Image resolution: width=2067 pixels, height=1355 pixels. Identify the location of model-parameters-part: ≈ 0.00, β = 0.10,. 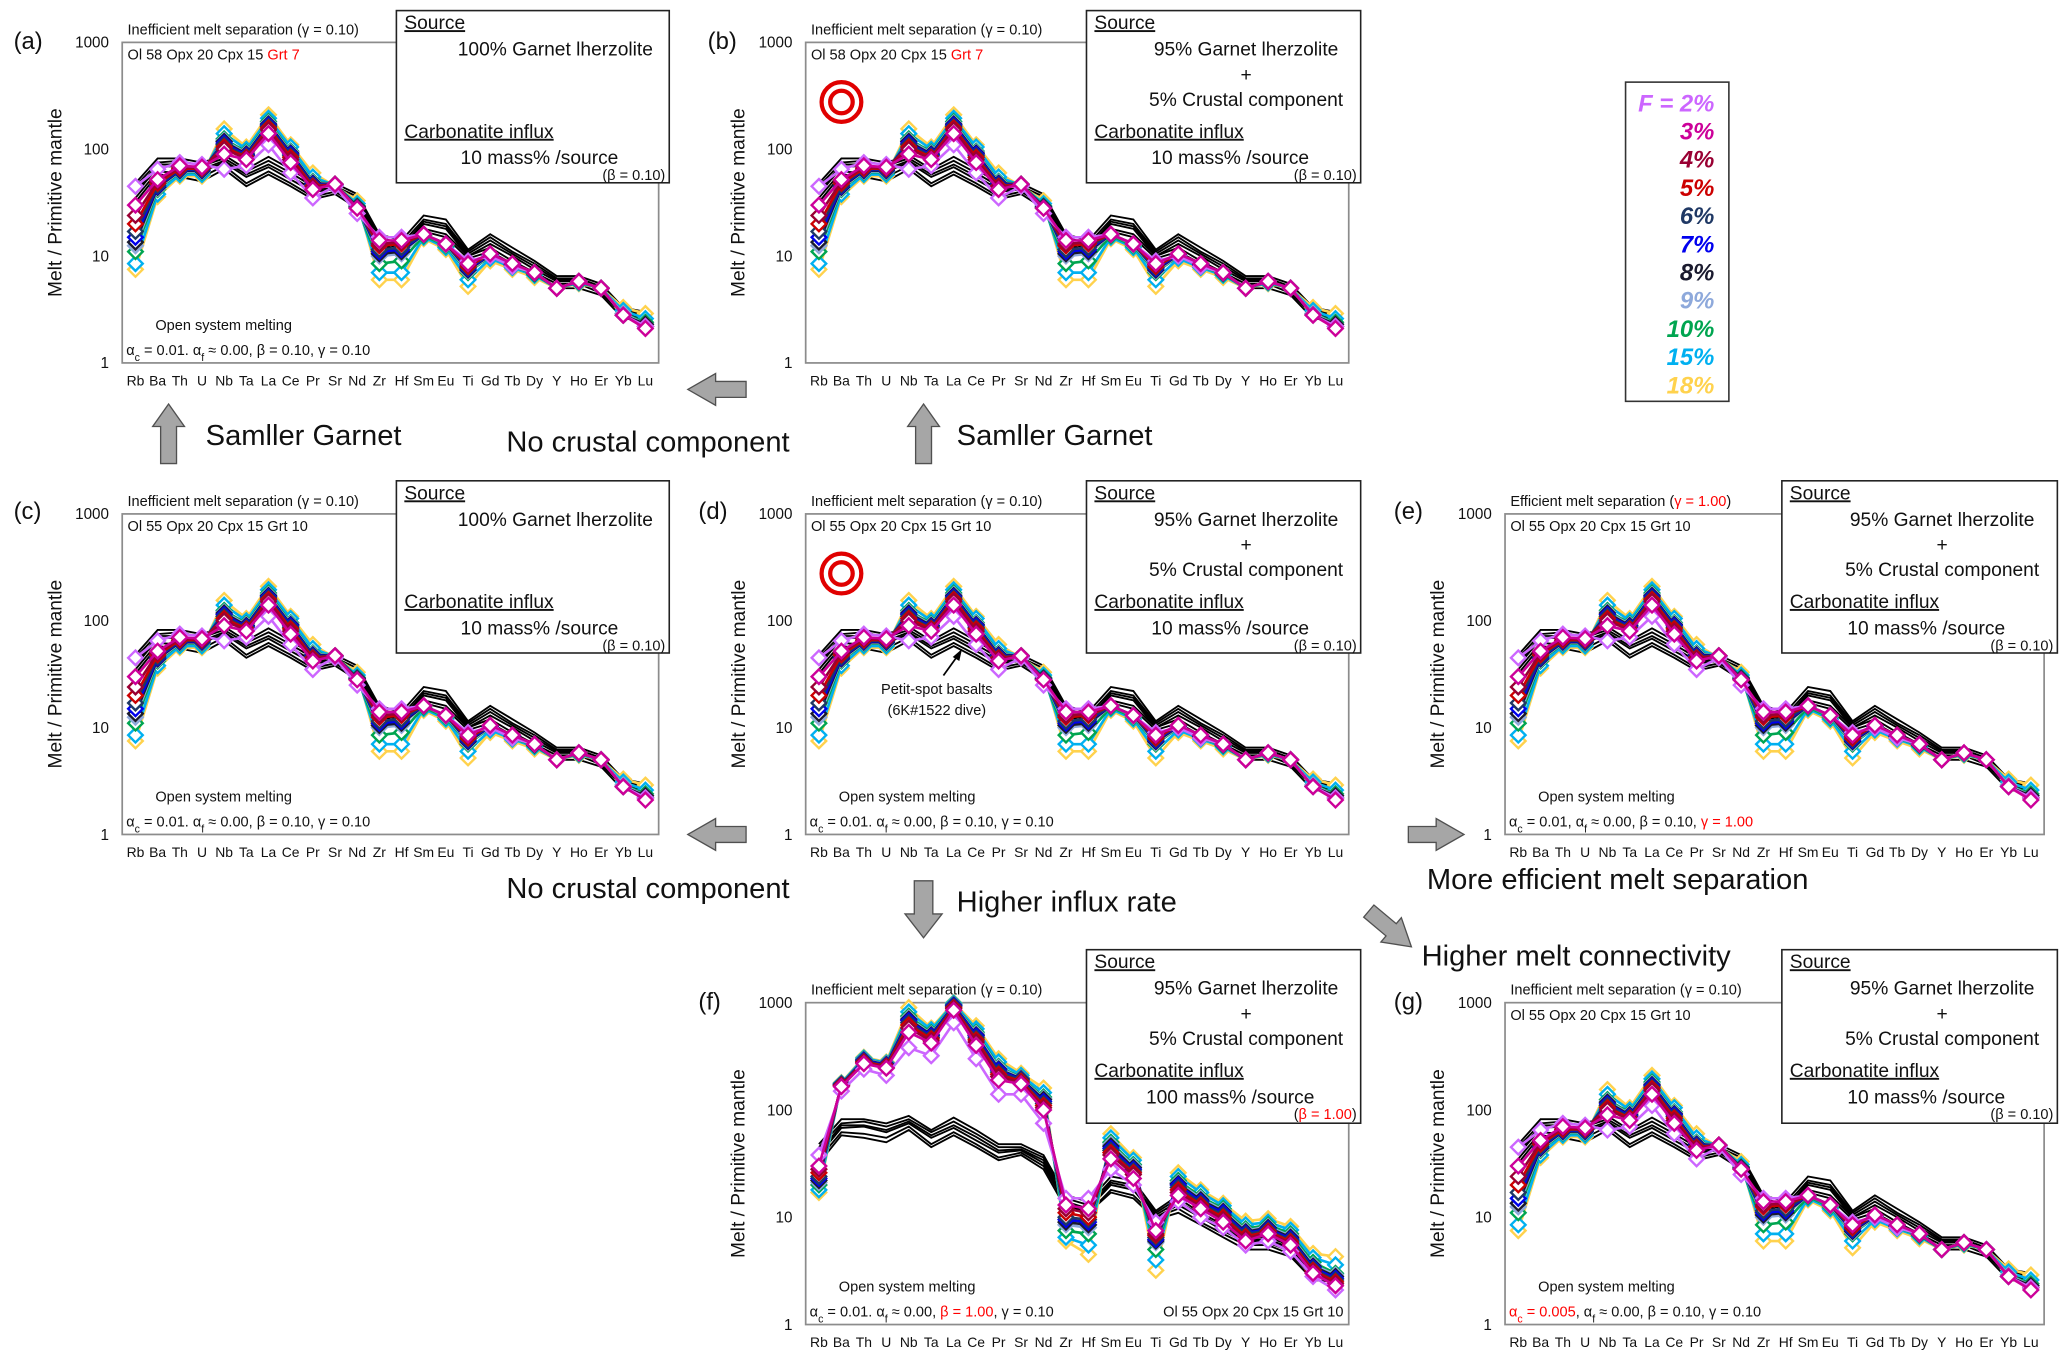
(1644, 823).